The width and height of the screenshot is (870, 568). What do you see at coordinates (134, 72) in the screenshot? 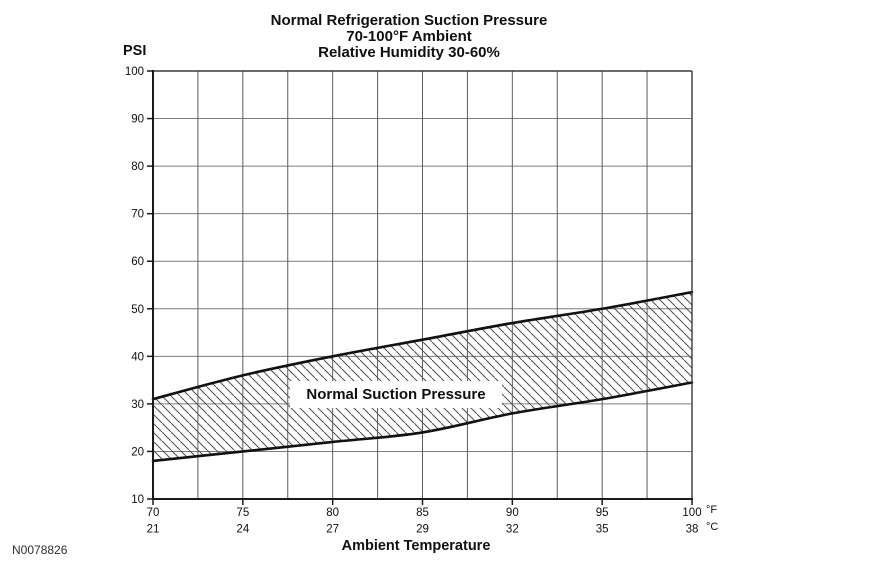
I see `y-tick-label-100: 100` at bounding box center [134, 72].